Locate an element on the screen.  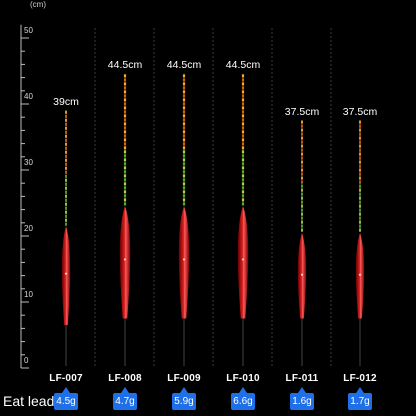
scale-tick-label: 10 is located at coordinates (28, 294).